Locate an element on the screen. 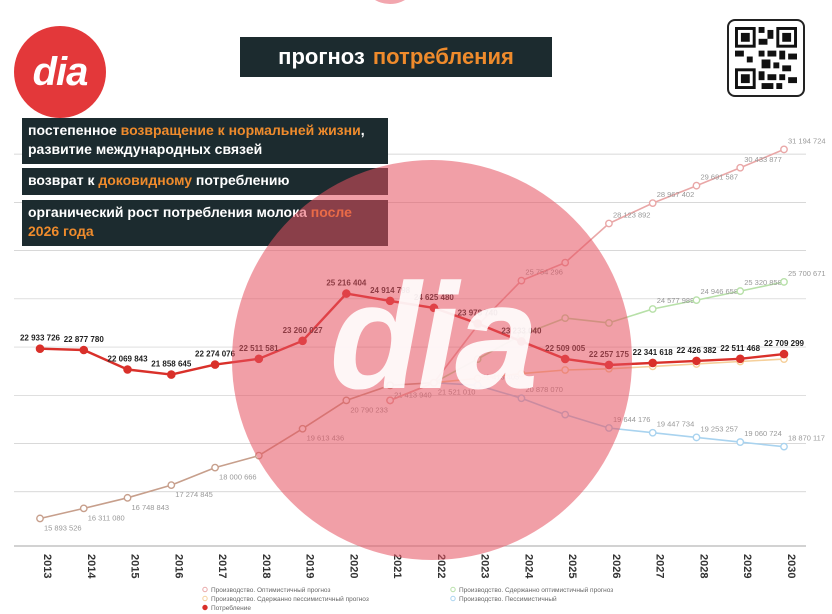 The image size is (832, 614). note-precovid-consumption: возврат к доковидному потреблению is located at coordinates (205, 181).